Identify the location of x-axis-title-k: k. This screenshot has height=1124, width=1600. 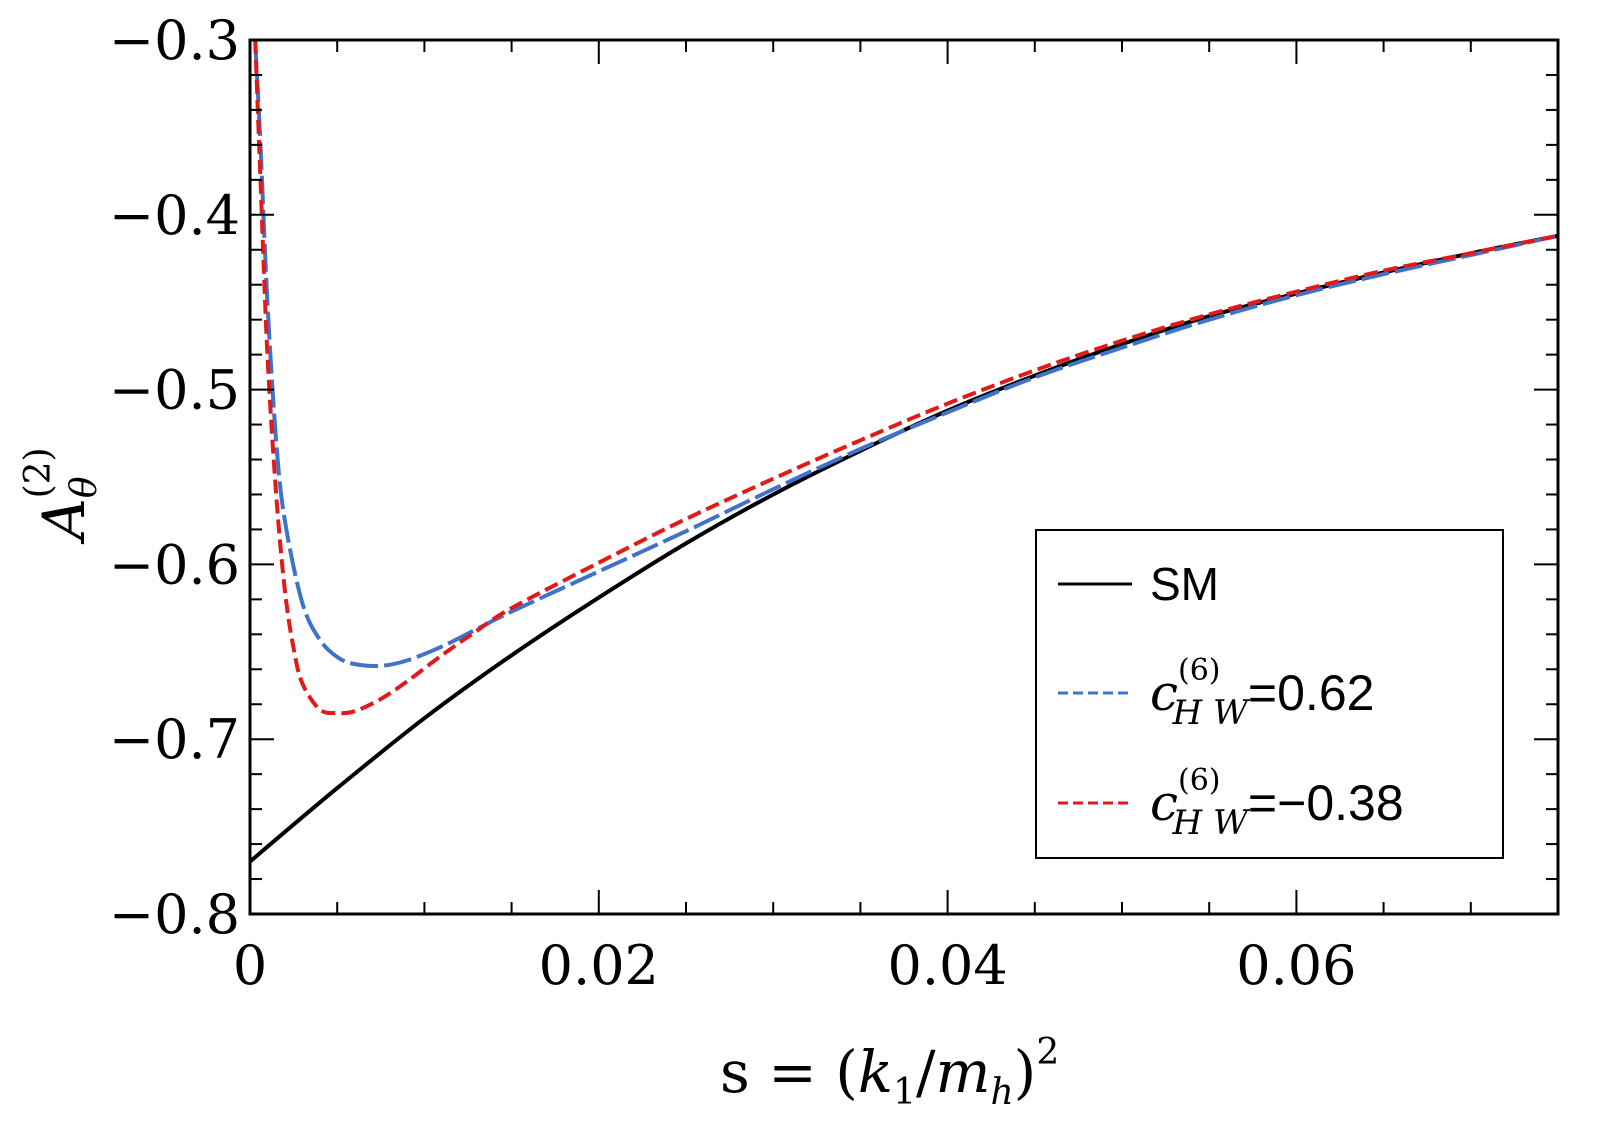
(875, 1072).